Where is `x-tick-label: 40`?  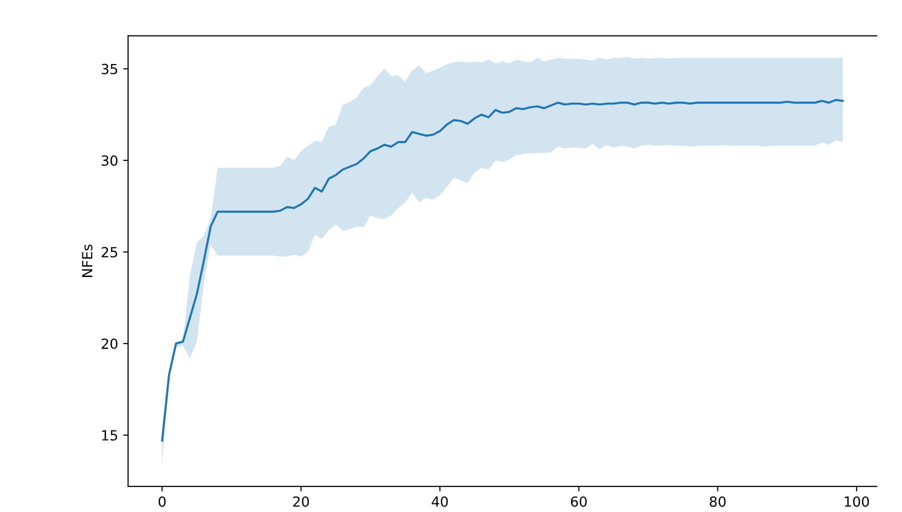
x-tick-label: 40 is located at coordinates (440, 501).